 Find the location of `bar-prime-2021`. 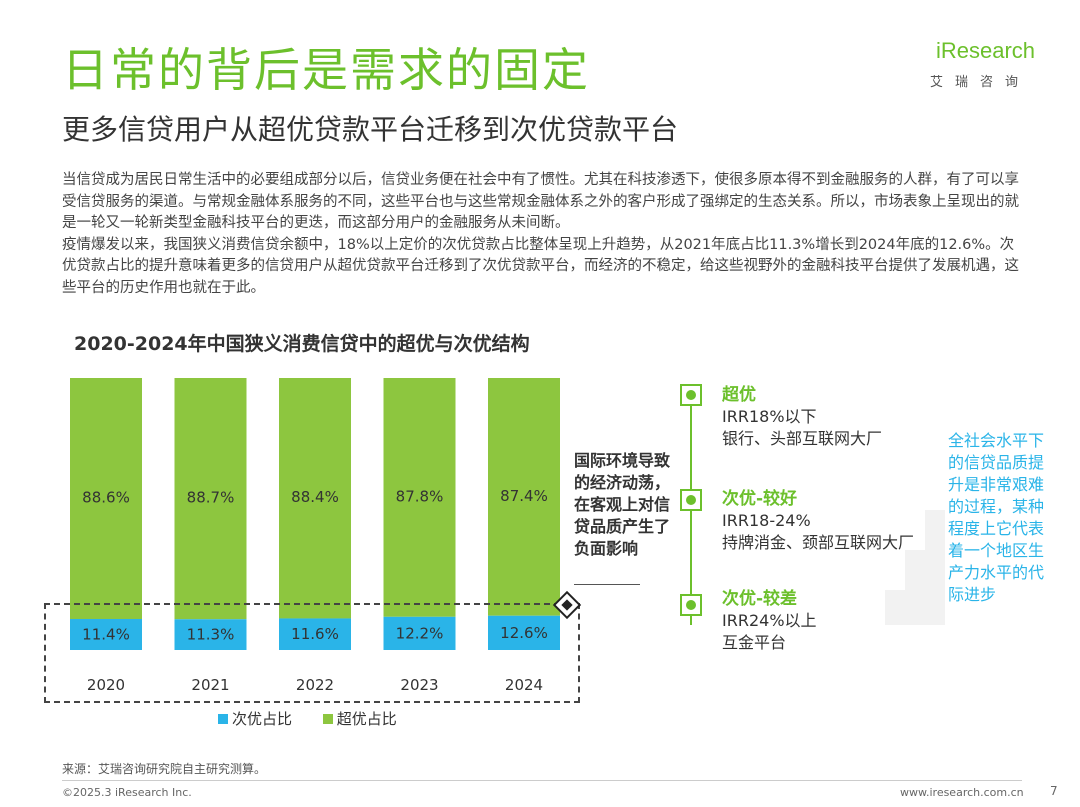

bar-prime-2021 is located at coordinates (210, 499).